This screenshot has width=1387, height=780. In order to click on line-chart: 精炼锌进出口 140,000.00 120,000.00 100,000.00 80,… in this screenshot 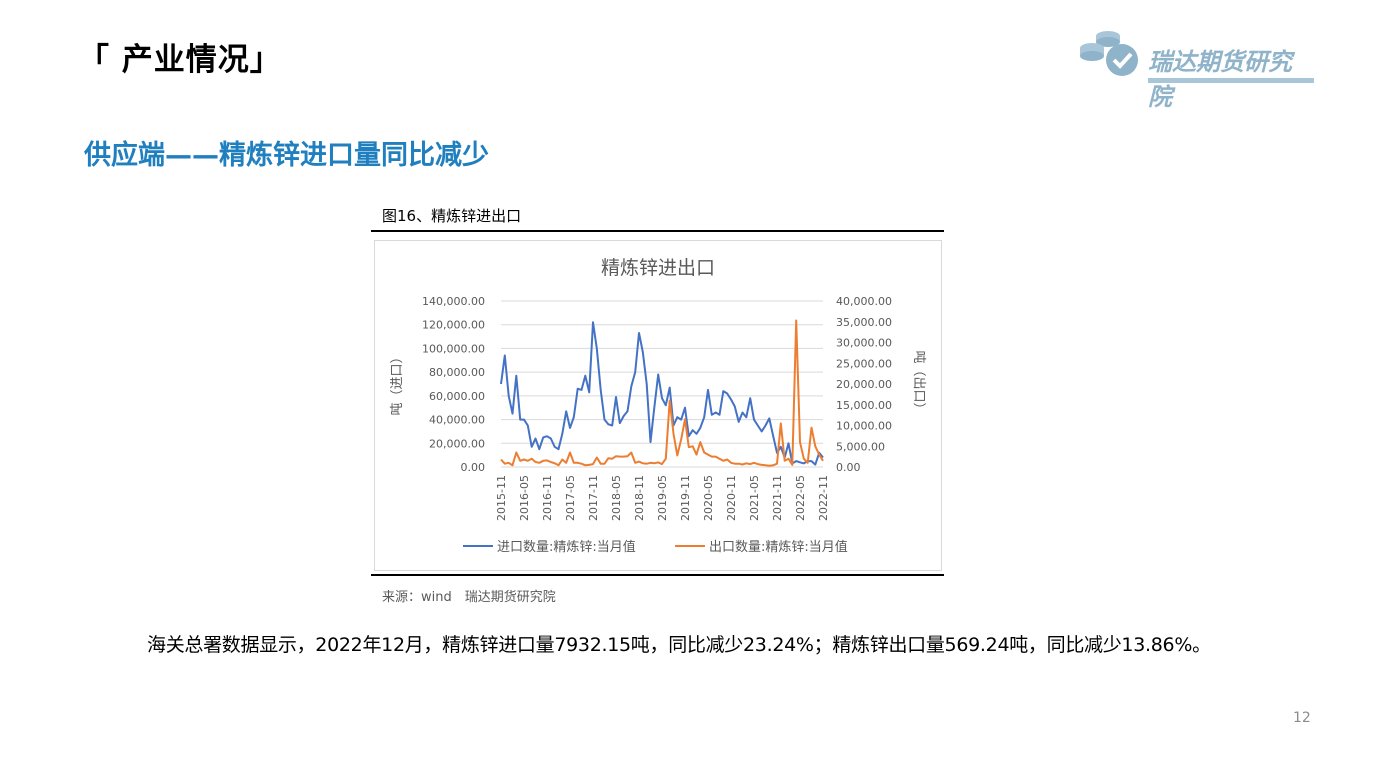, I will do `click(658, 406)`.